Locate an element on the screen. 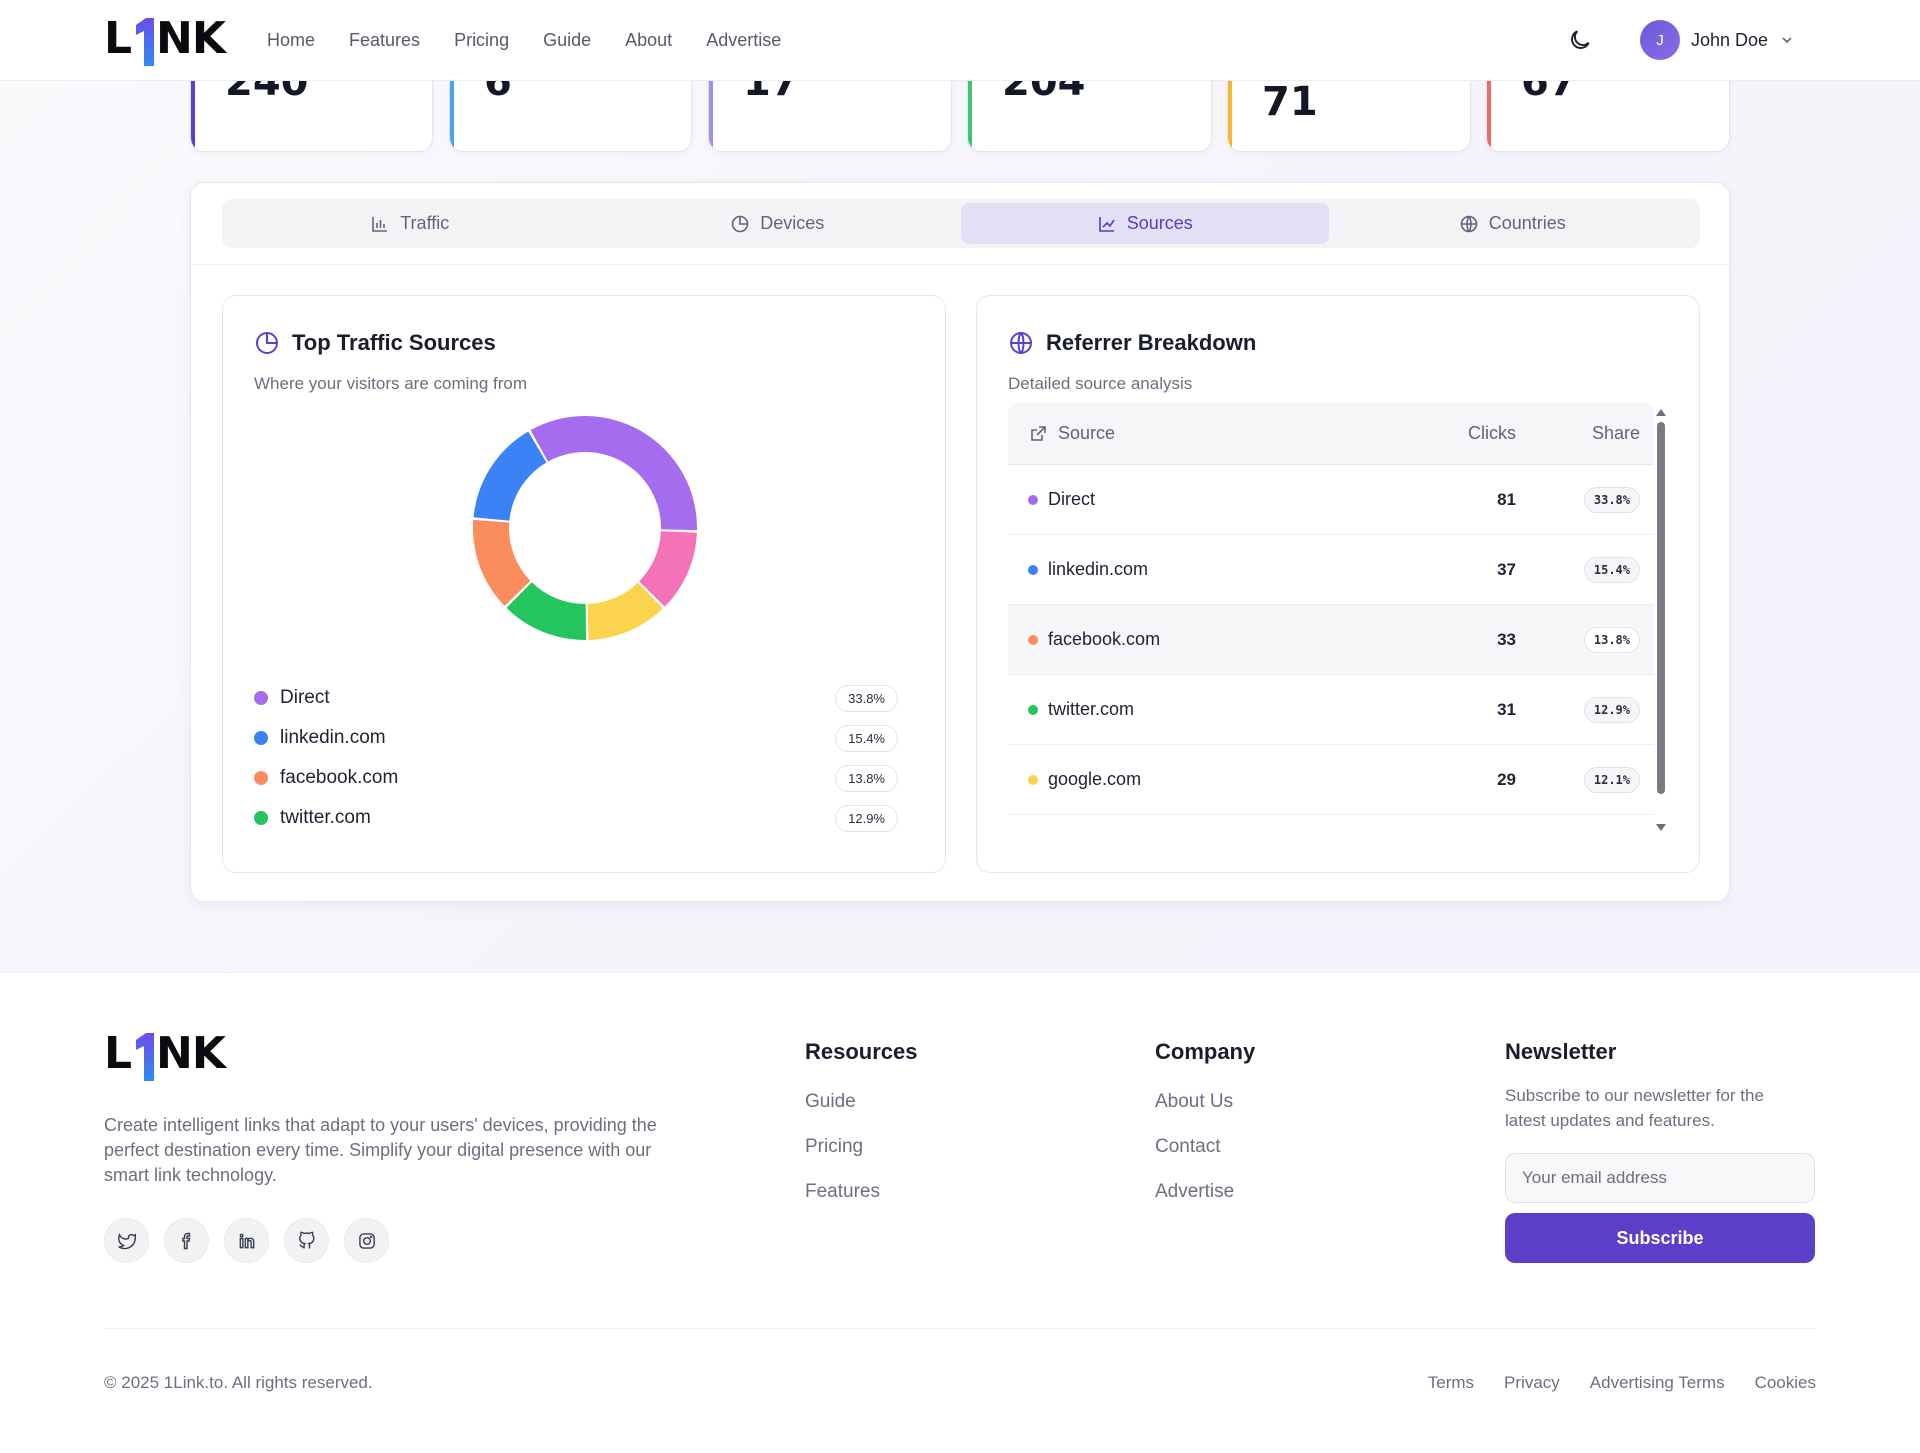 The height and width of the screenshot is (1453, 1920). legal-link-privacy: Privacy is located at coordinates (1532, 1382).